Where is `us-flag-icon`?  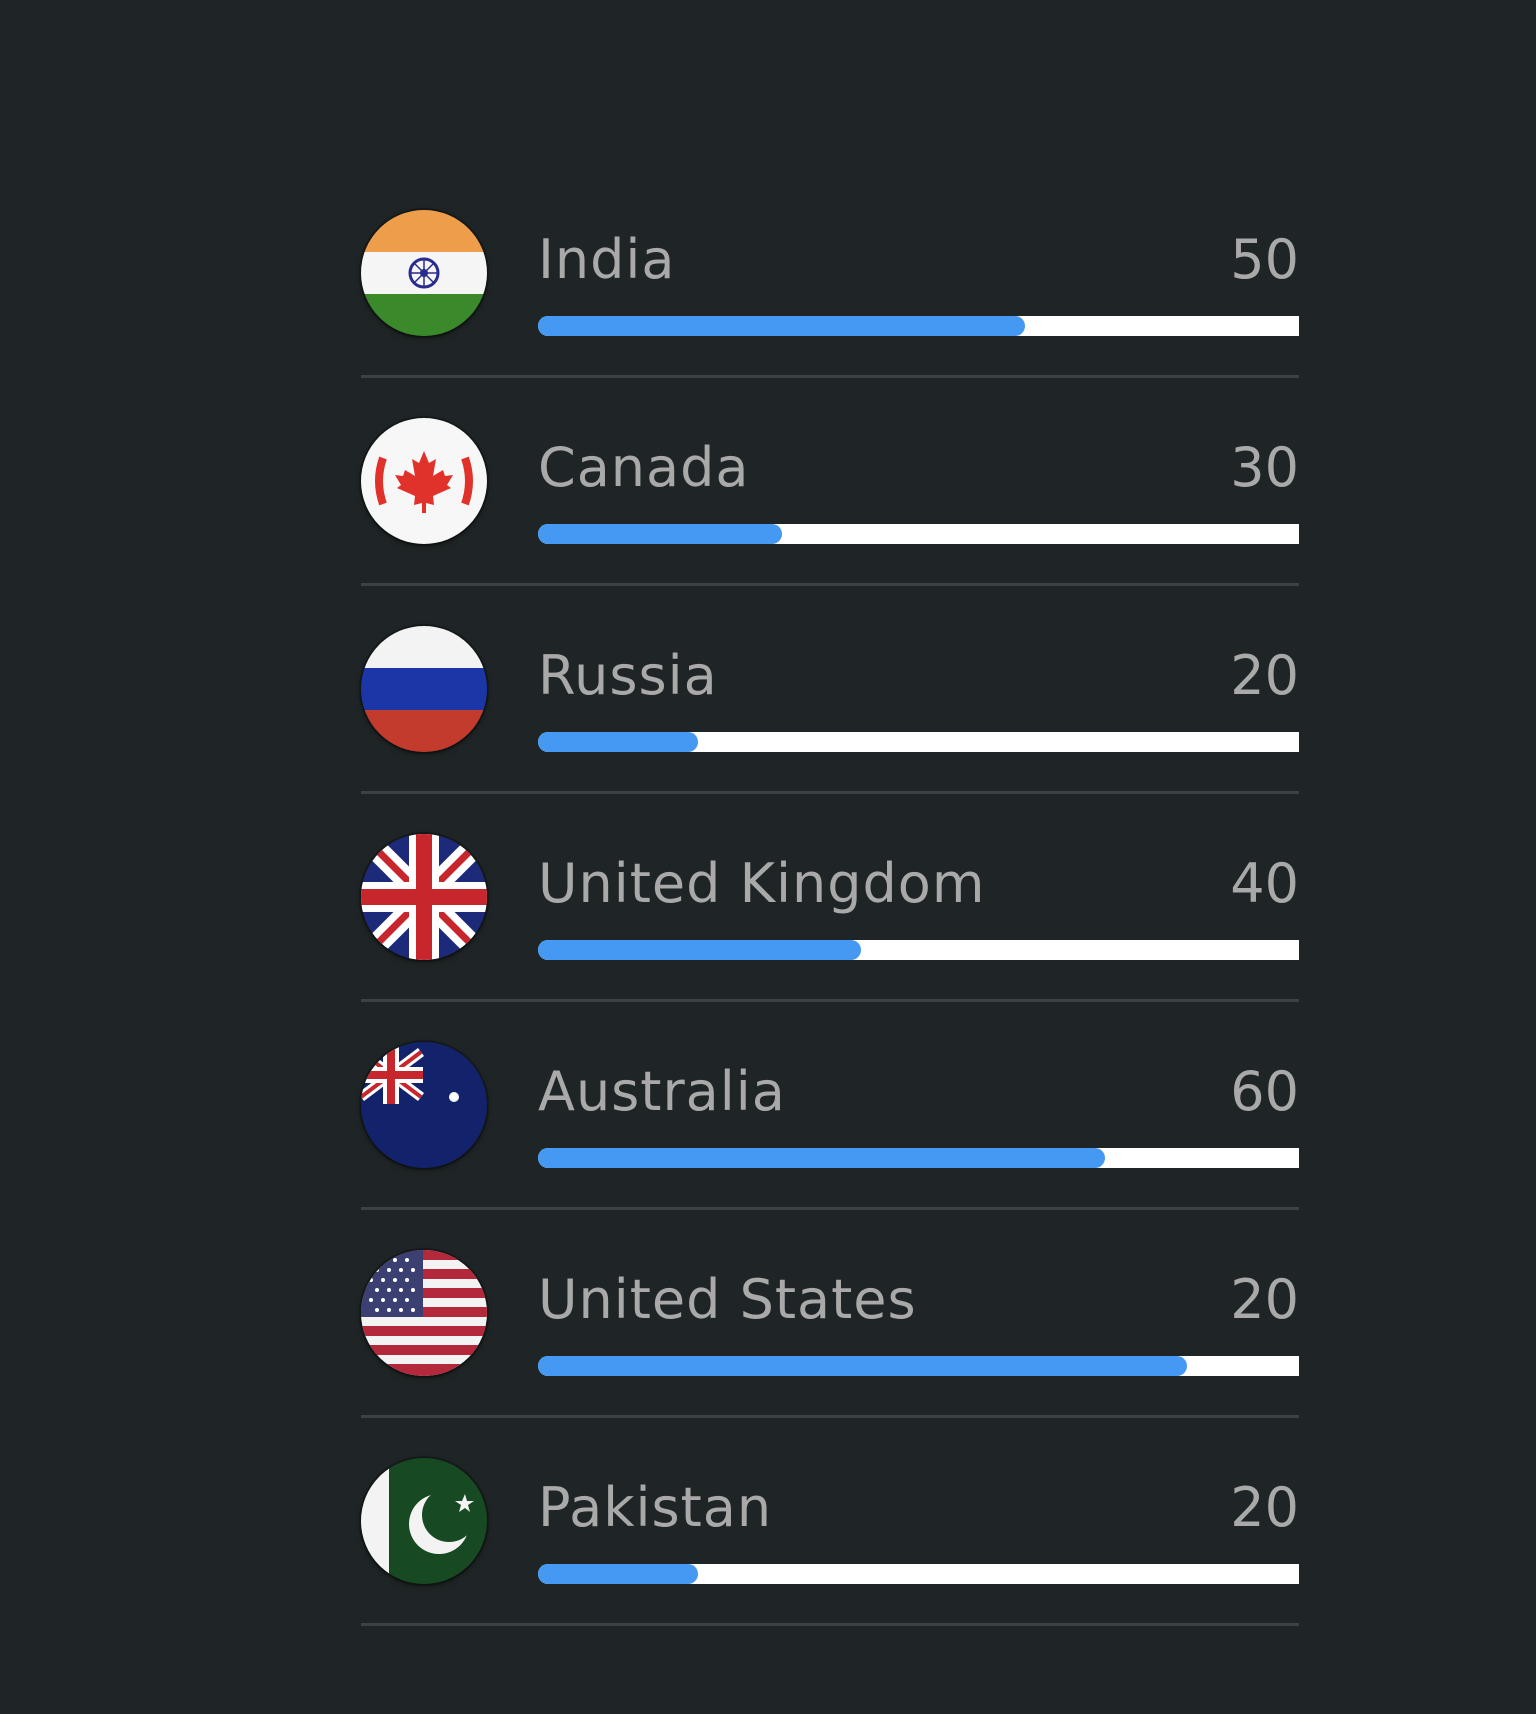 us-flag-icon is located at coordinates (424, 1313).